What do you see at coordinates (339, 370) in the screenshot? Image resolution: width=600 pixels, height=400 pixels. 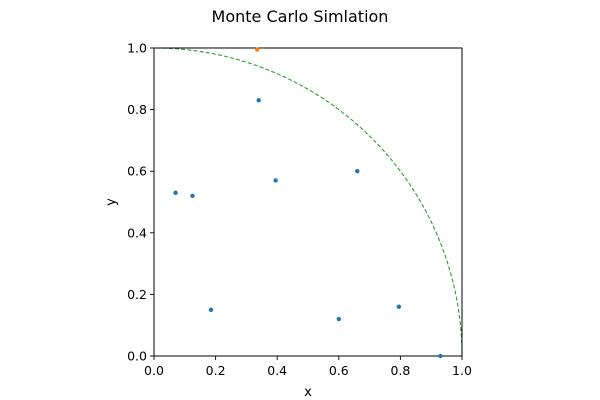 I see `x-tick-label: 0.6` at bounding box center [339, 370].